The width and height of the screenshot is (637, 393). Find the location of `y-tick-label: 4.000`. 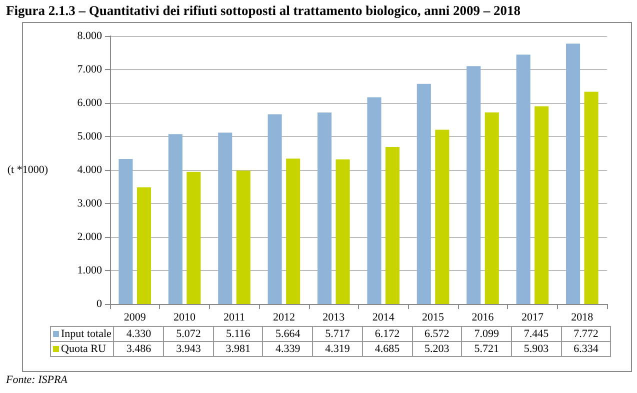

y-tick-label: 4.000 is located at coordinates (89, 170).